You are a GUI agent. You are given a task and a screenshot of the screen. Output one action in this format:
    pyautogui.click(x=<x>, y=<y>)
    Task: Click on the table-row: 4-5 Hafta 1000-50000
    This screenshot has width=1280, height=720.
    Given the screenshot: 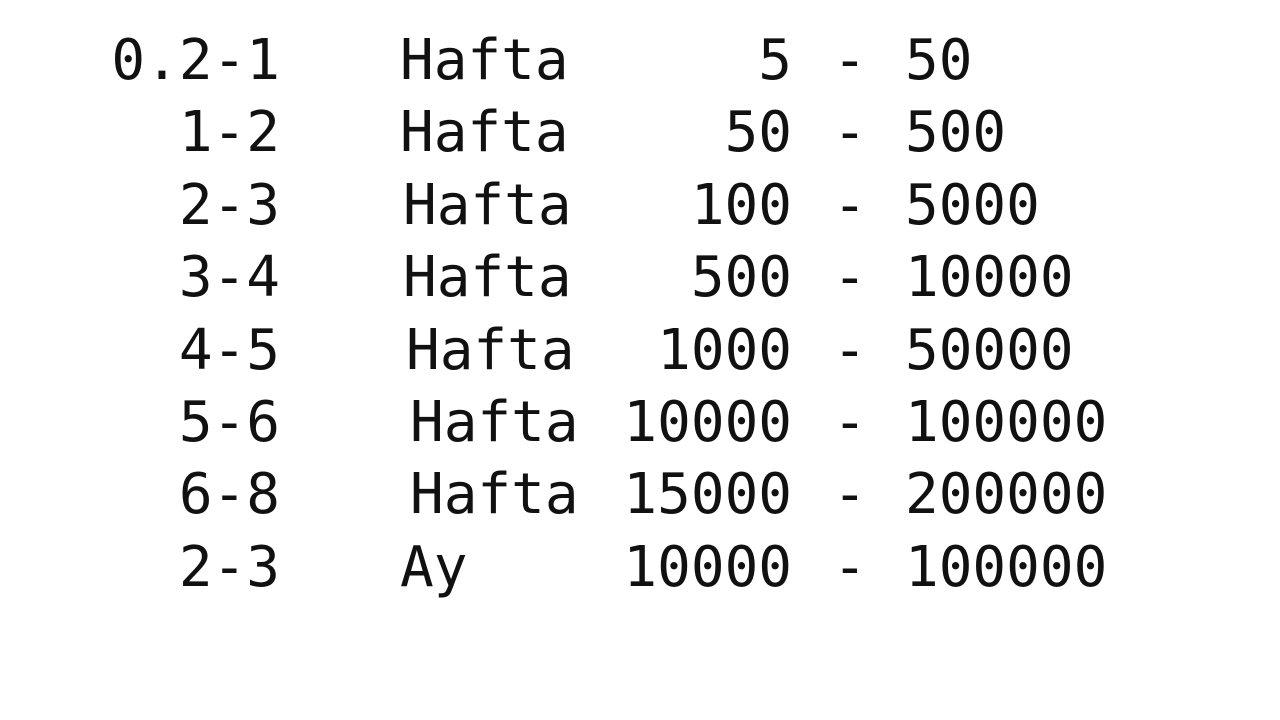 What is the action you would take?
    pyautogui.click(x=640, y=351)
    